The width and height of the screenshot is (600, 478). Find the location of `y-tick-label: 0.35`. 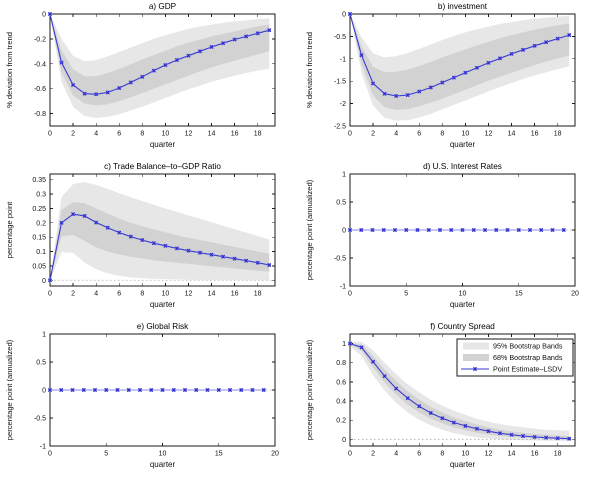

y-tick-label: 0.35 is located at coordinates (39, 180).